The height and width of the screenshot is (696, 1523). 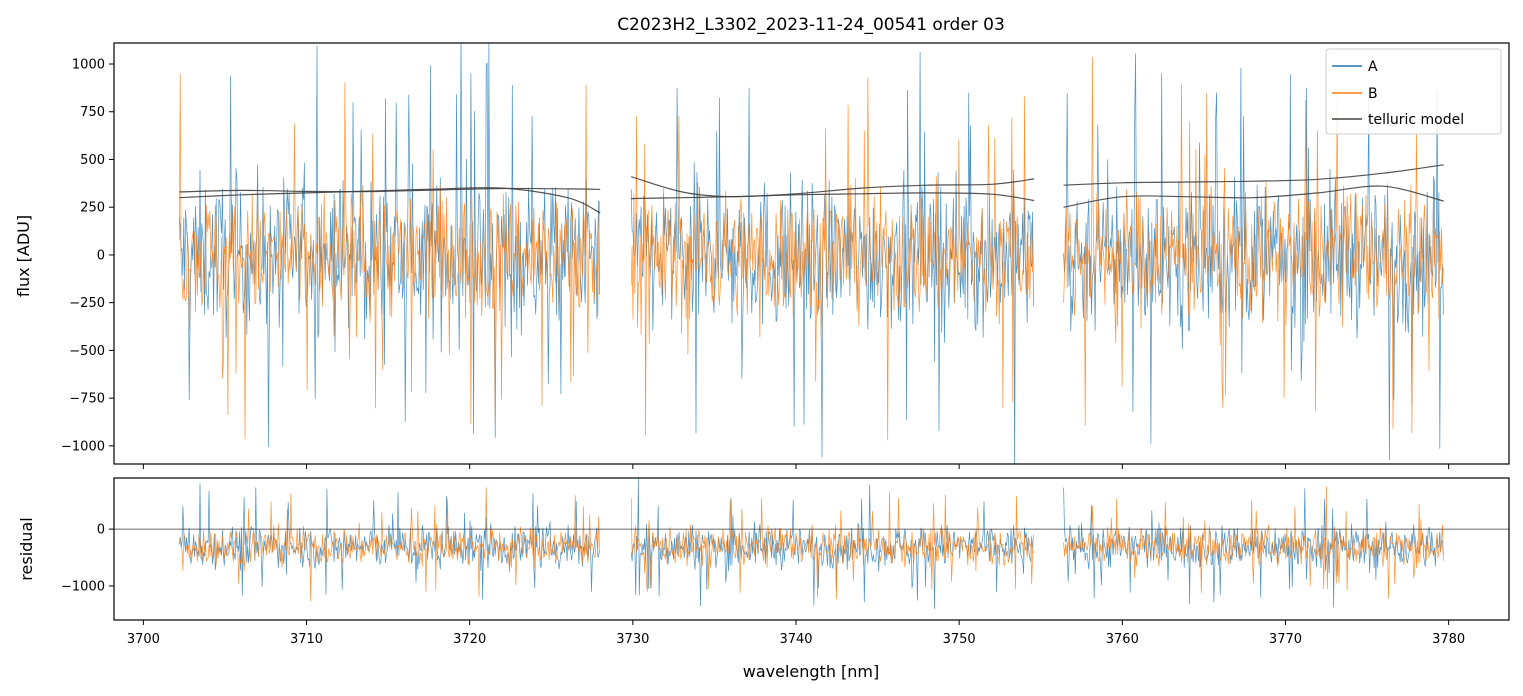 I want to click on main-y-tick-label: 1000, so click(x=88, y=65).